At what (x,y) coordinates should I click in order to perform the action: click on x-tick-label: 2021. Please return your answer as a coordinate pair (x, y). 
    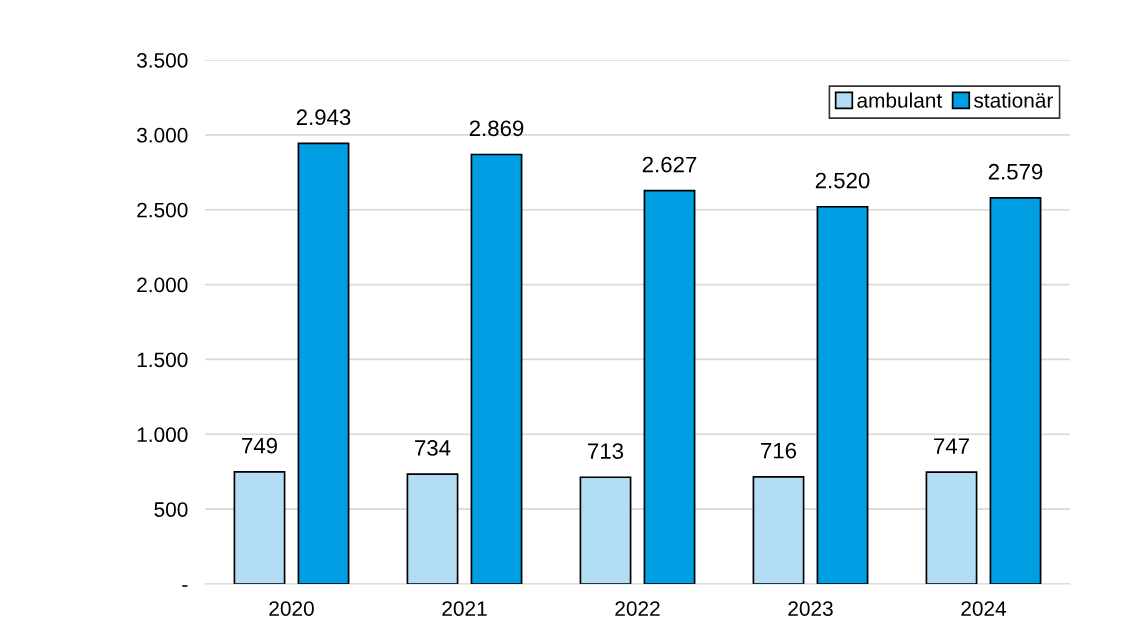
    Looking at the image, I should click on (464, 608).